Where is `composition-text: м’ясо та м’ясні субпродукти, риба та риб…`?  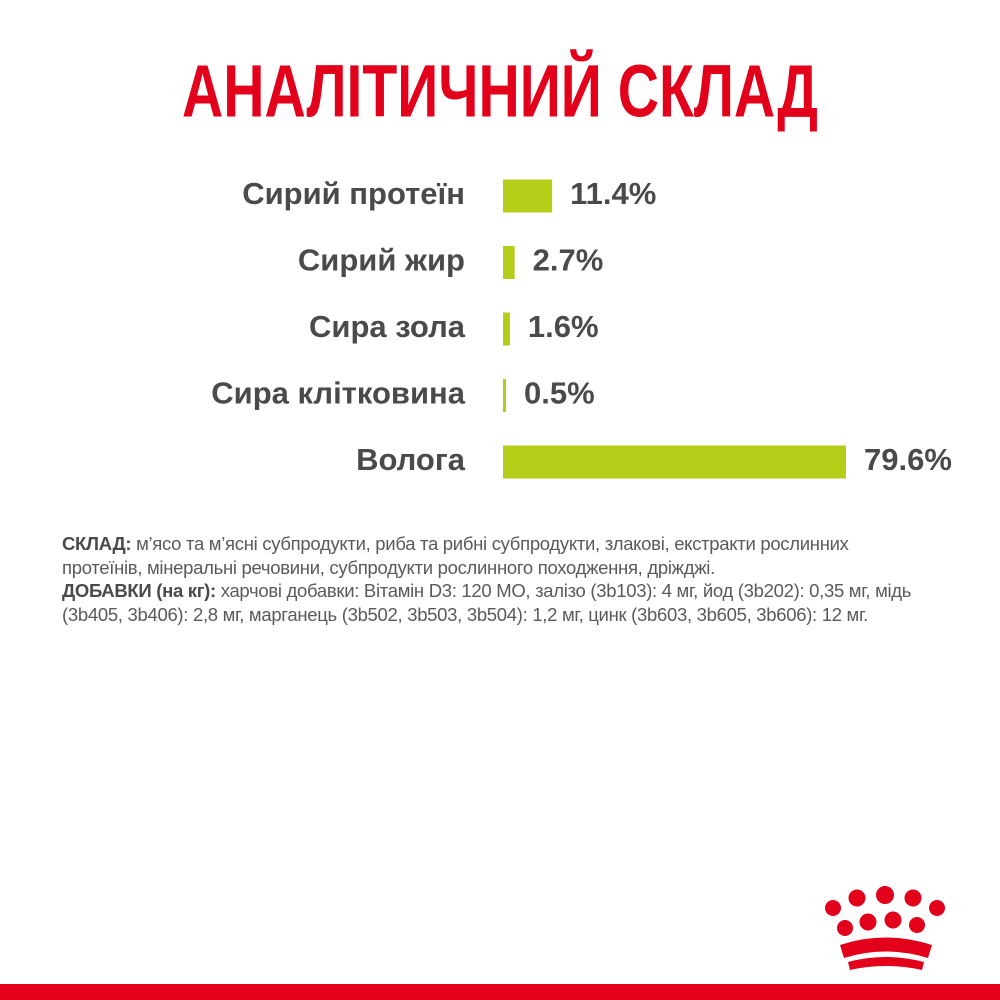
composition-text: м’ясо та м’ясні субпродукти, риба та риб… is located at coordinates (455, 555).